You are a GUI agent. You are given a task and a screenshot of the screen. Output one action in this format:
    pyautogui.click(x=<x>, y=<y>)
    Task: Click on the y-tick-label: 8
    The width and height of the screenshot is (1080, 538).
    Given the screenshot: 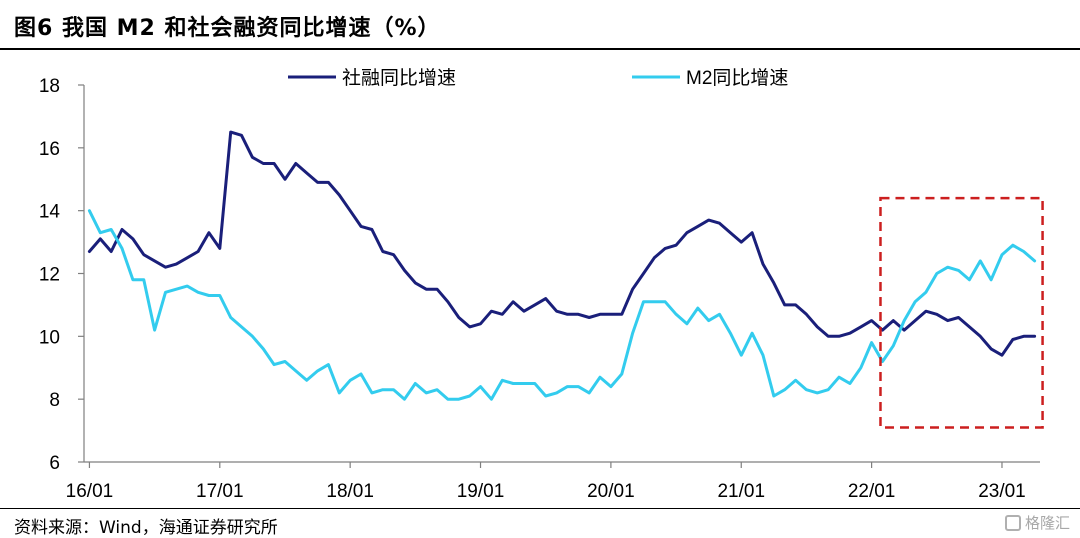 What is the action you would take?
    pyautogui.click(x=54, y=400)
    